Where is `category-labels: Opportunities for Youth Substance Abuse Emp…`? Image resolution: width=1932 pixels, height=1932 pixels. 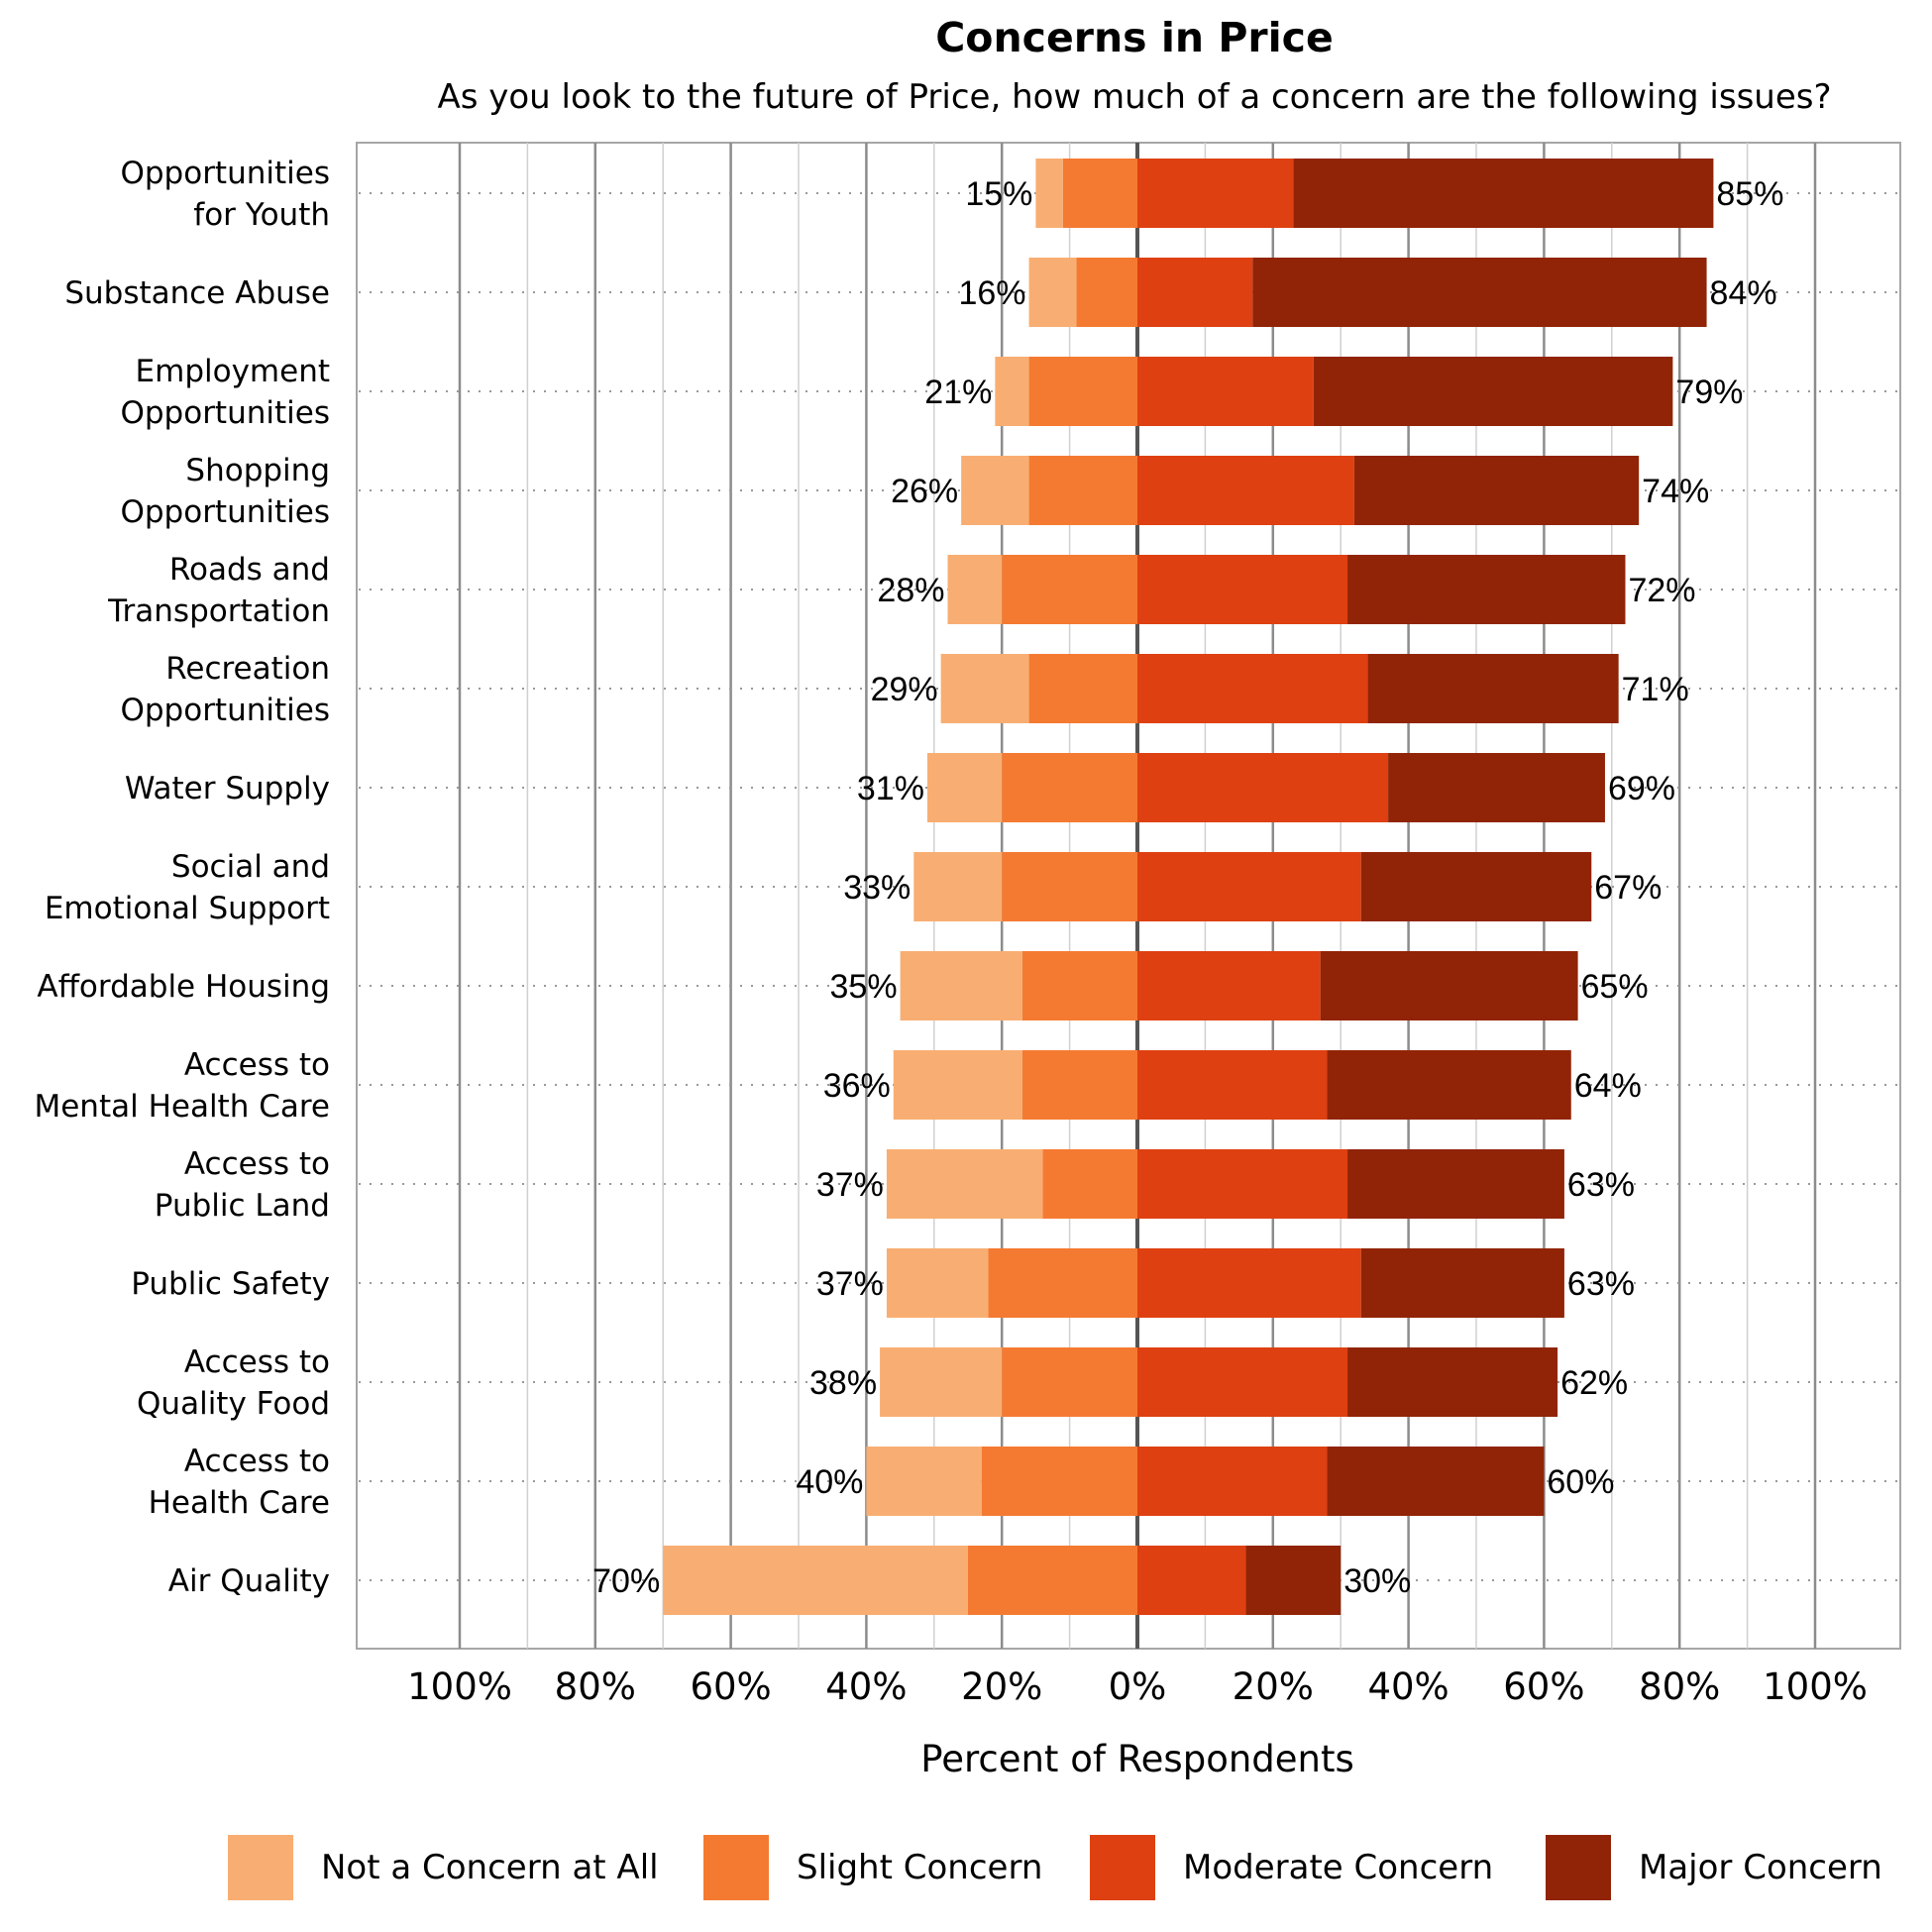
category-labels: Opportunities for Youth Substance Abuse Emp… is located at coordinates (182, 877).